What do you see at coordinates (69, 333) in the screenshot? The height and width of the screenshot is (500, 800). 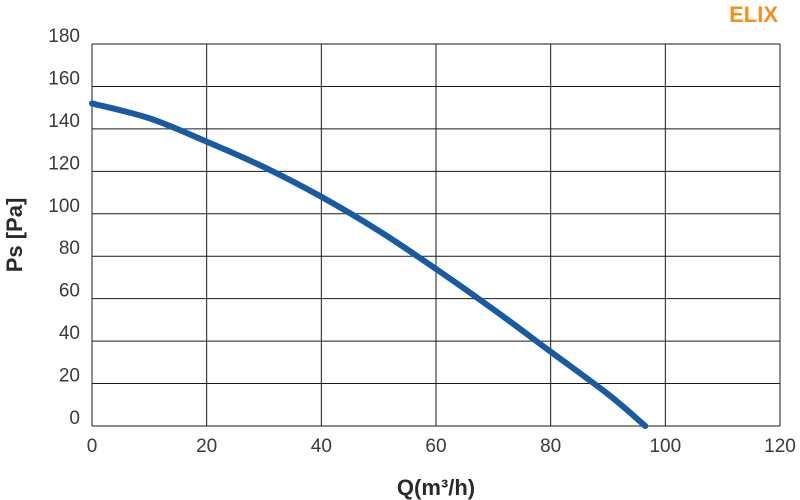 I see `y-tick-label: 40` at bounding box center [69, 333].